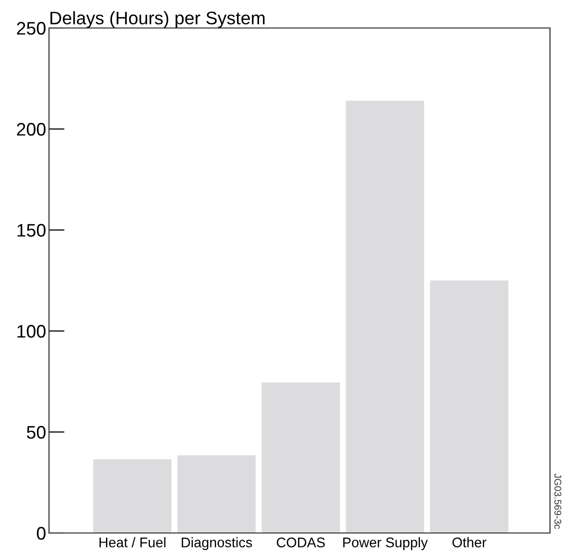  Describe the element at coordinates (31, 331) in the screenshot. I see `y-tick-label: 100` at that location.